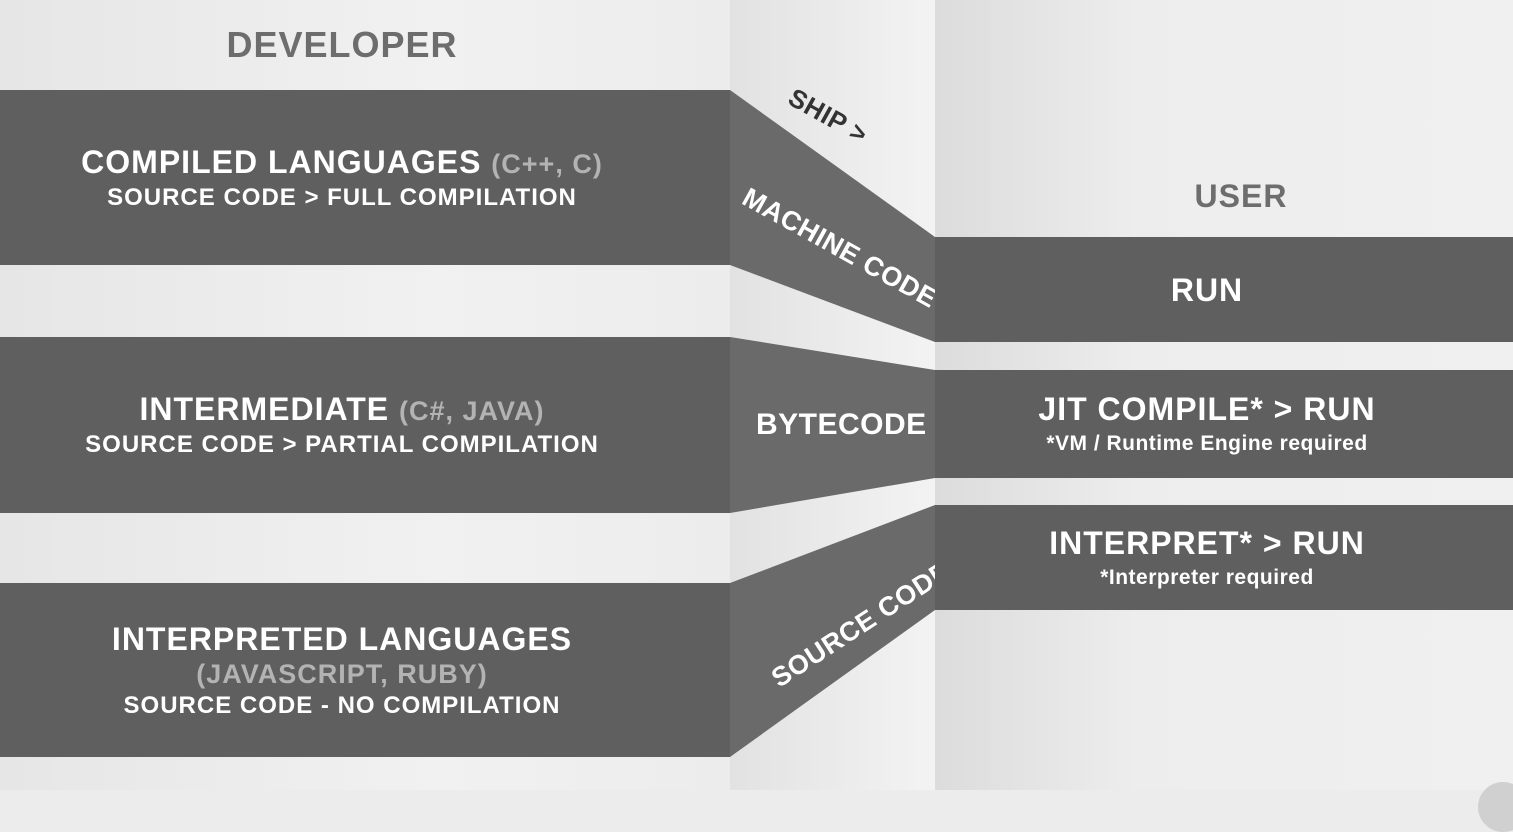 This screenshot has height=832, width=1513. I want to click on intermediate-title: INTERMEDIATE, so click(264, 409).